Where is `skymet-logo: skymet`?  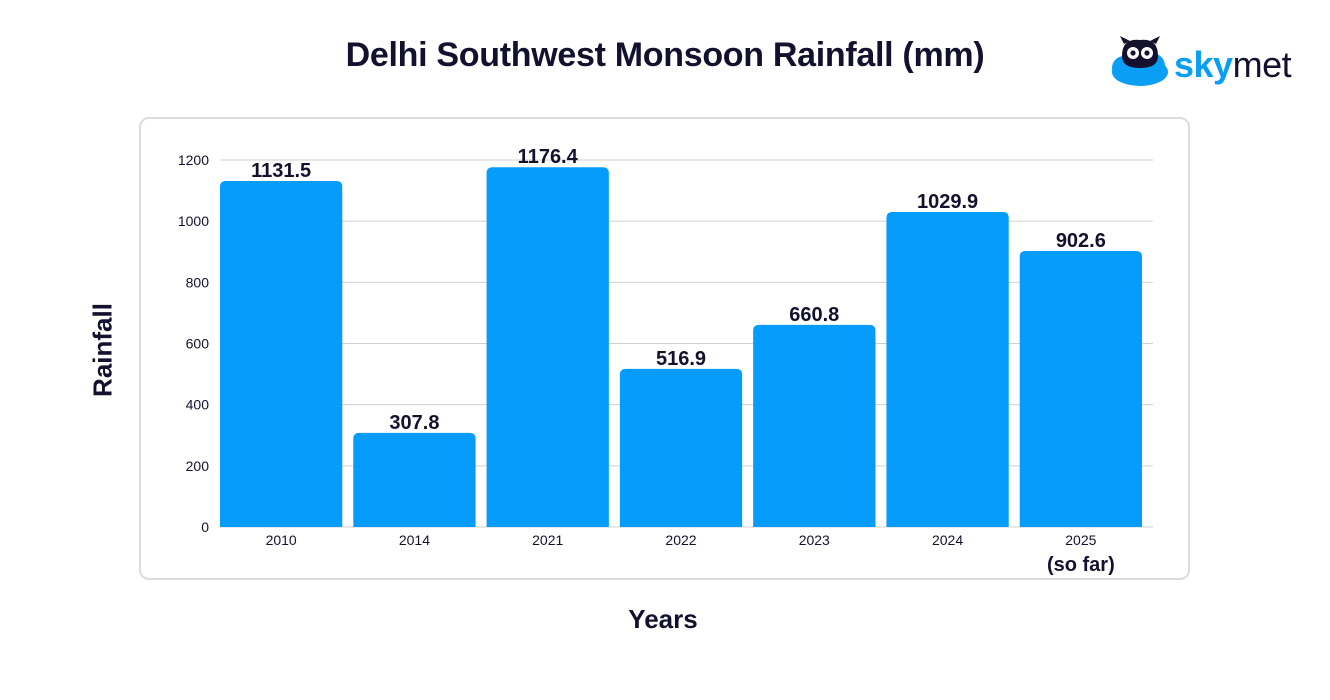 skymet-logo: skymet is located at coordinates (1208, 64).